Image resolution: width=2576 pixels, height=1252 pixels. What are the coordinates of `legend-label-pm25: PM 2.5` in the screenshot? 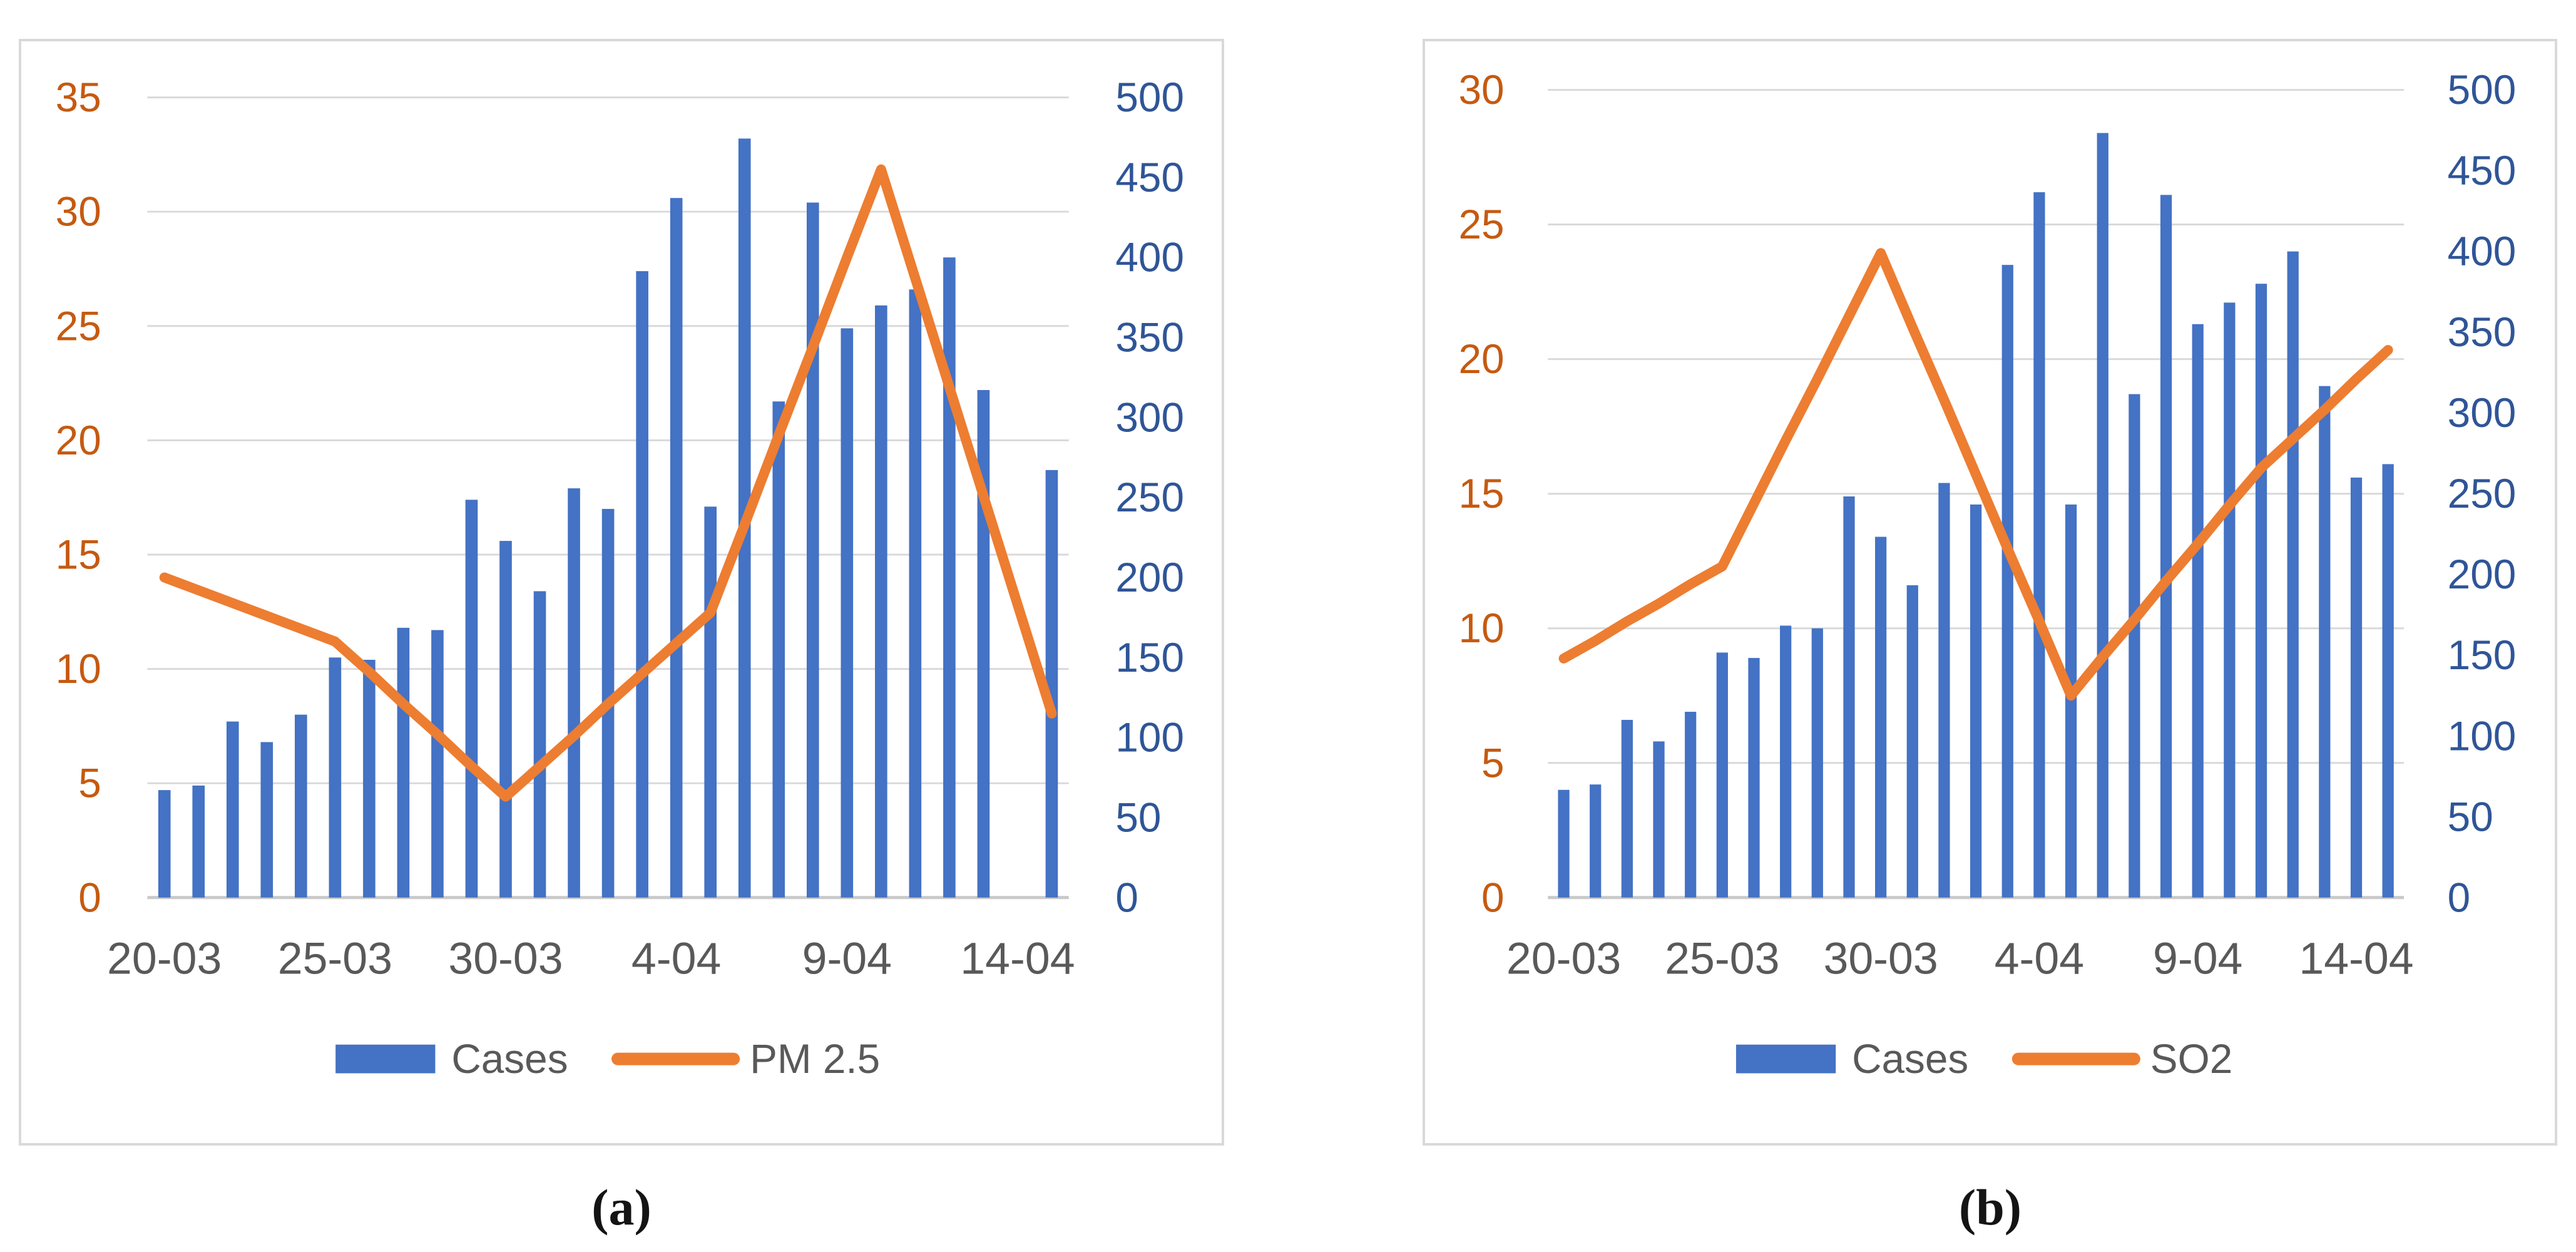 It's located at (815, 1059).